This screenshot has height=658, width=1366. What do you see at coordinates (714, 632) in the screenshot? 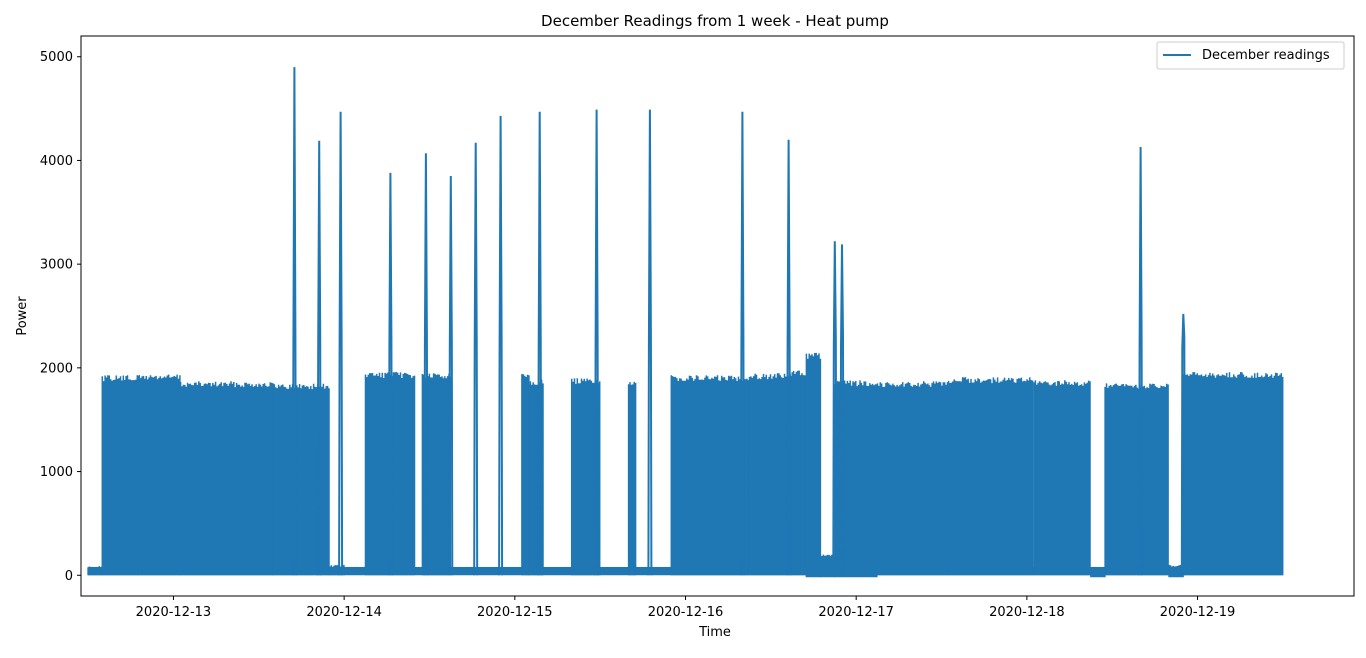
I see `x-axis-label: Time` at bounding box center [714, 632].